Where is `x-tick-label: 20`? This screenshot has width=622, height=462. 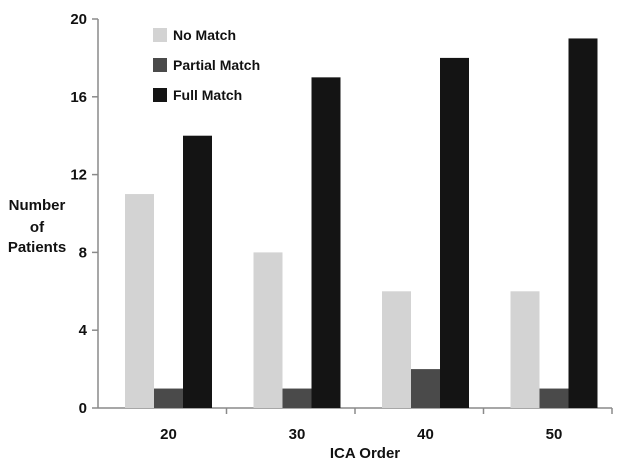 x-tick-label: 20 is located at coordinates (168, 434).